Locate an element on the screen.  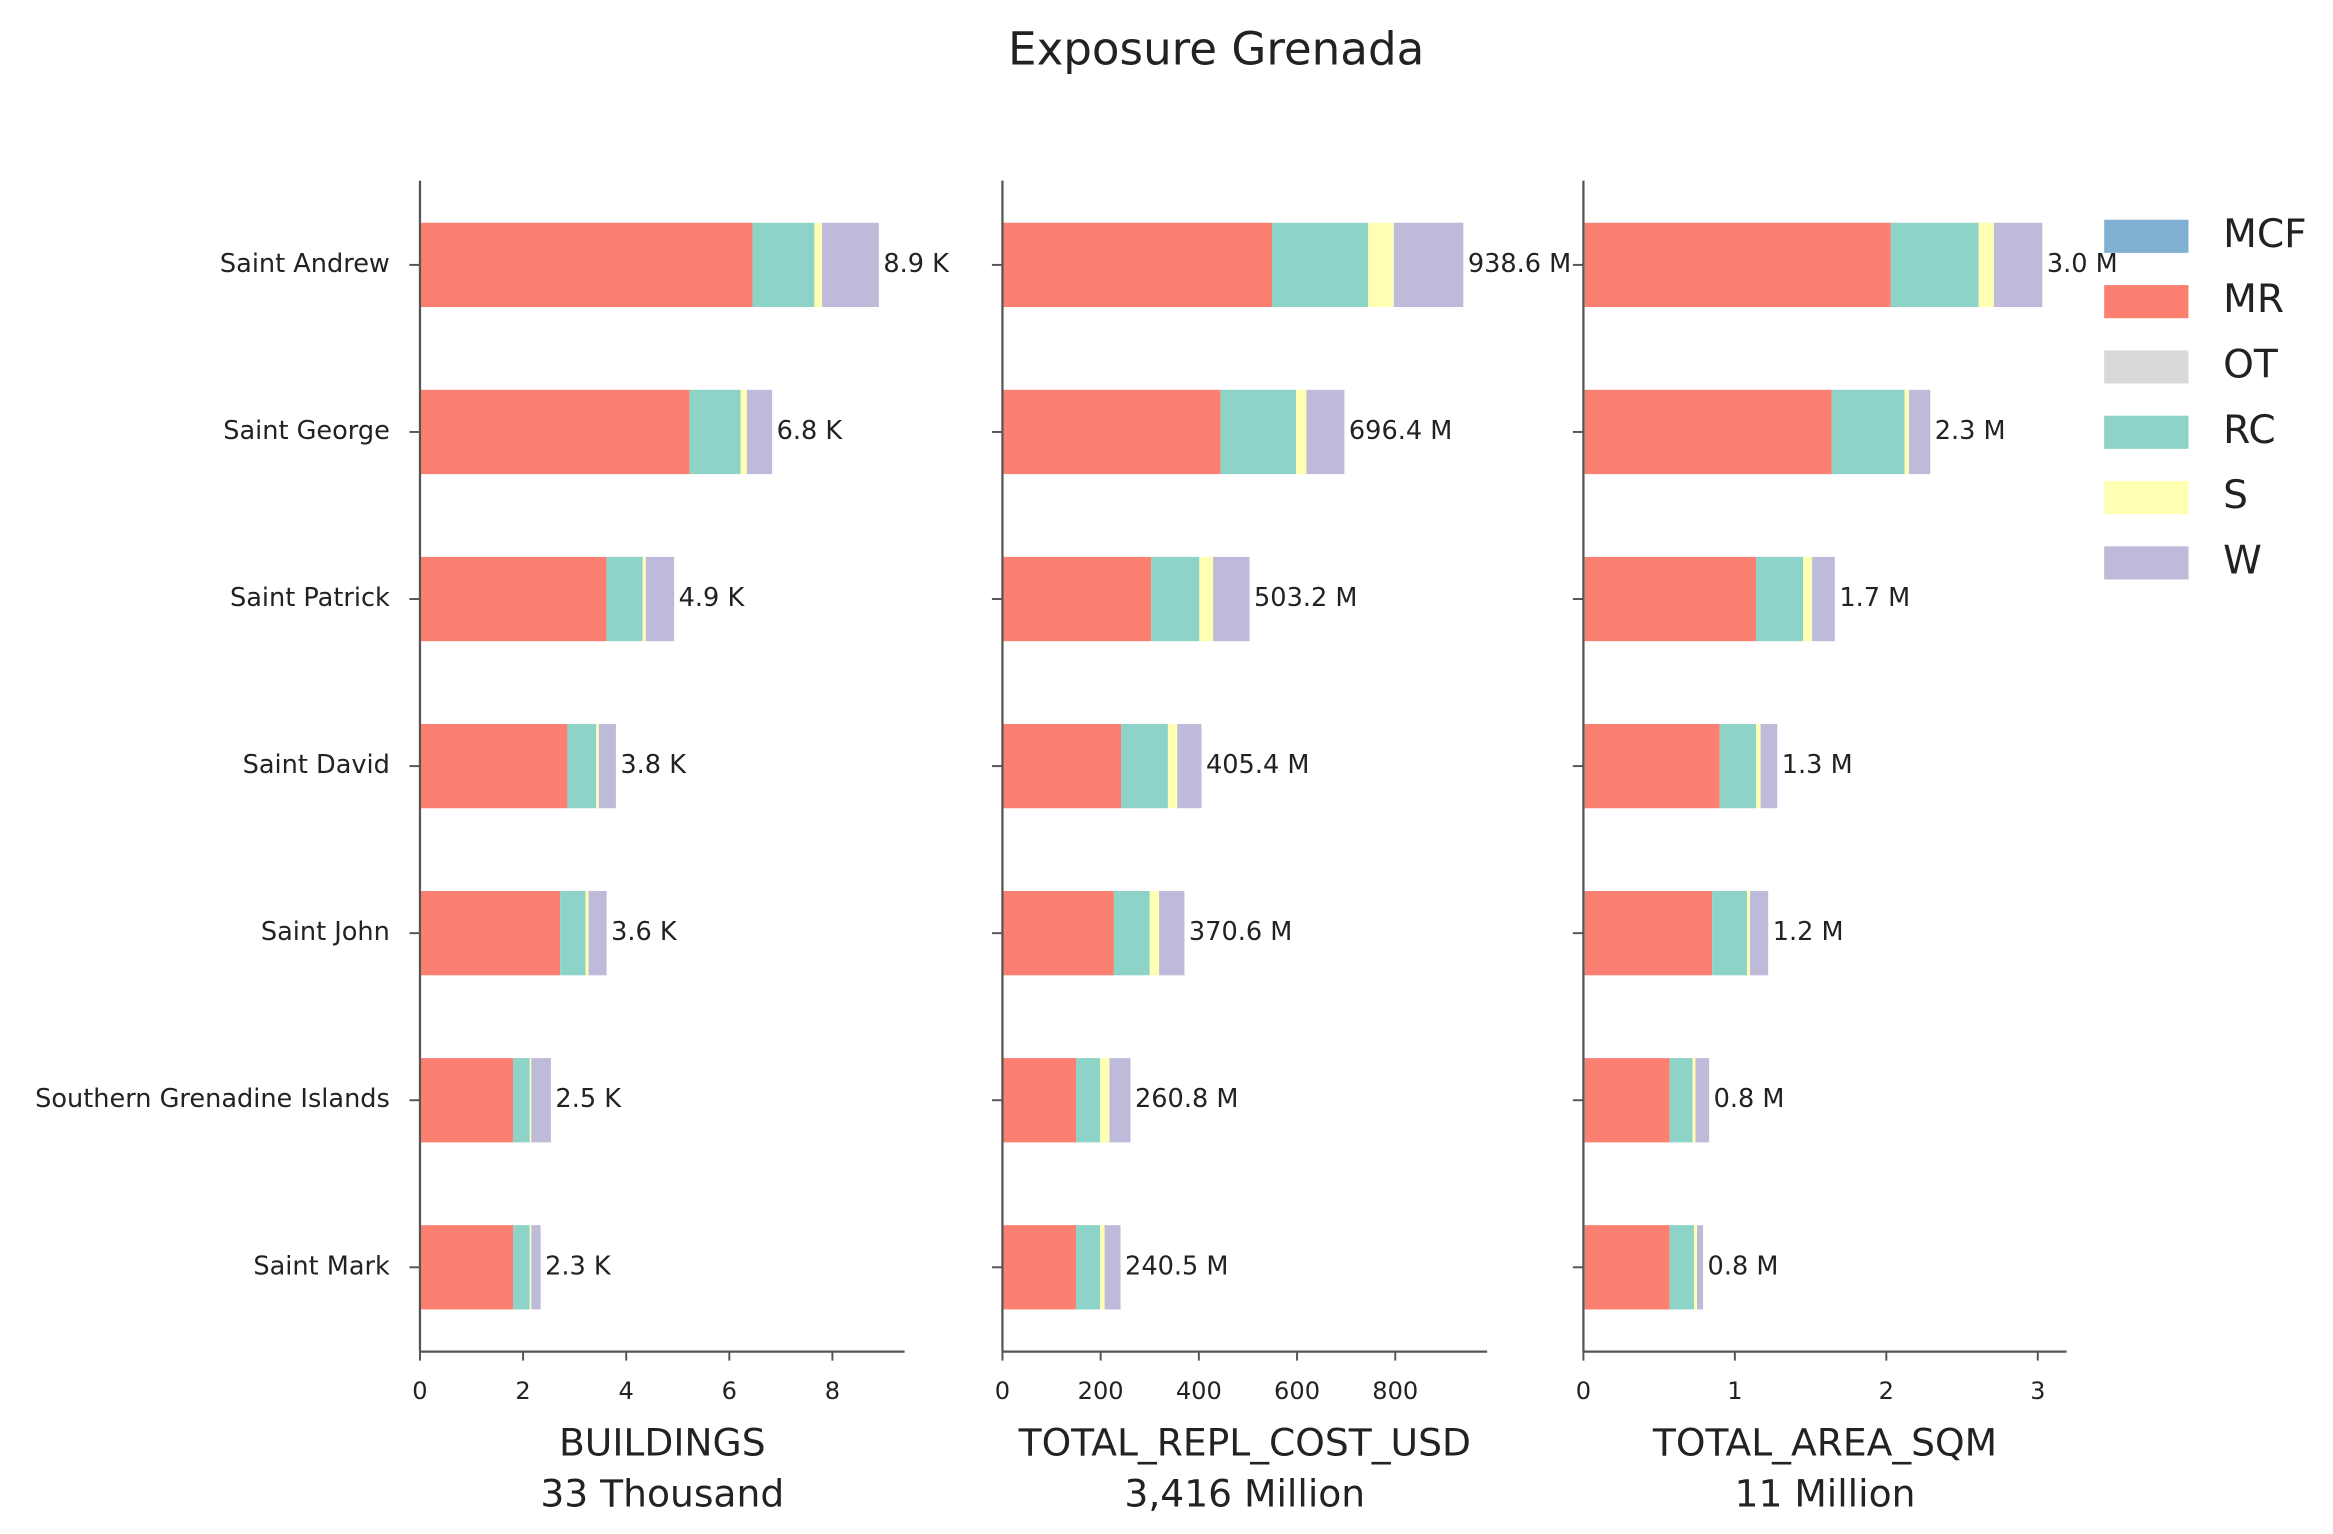
y-tick-label: Saint Andrew is located at coordinates (305, 264).